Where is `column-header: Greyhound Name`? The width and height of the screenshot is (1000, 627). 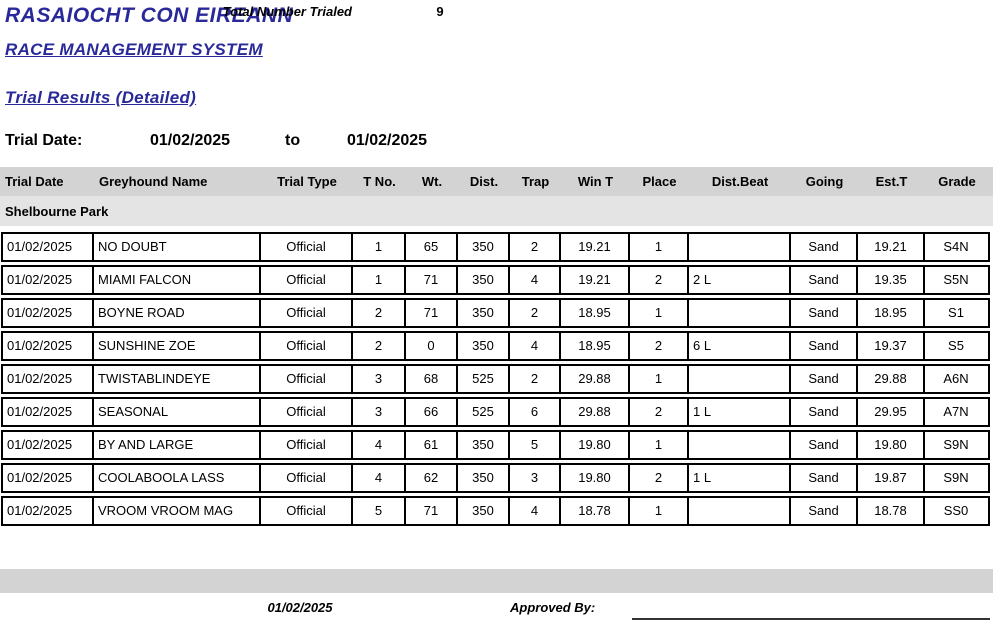 column-header: Greyhound Name is located at coordinates (153, 181).